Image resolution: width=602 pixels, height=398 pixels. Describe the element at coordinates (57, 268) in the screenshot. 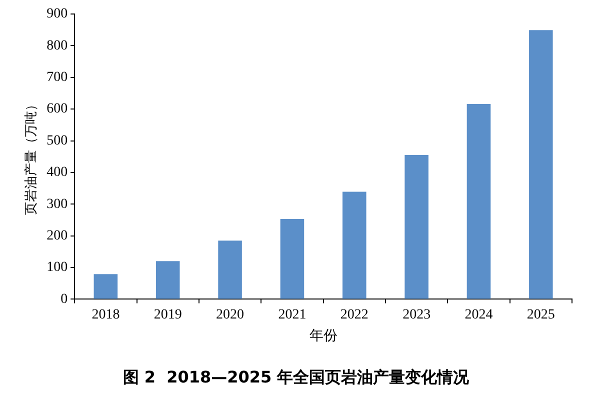

I see `y-tick-label: 100` at that location.